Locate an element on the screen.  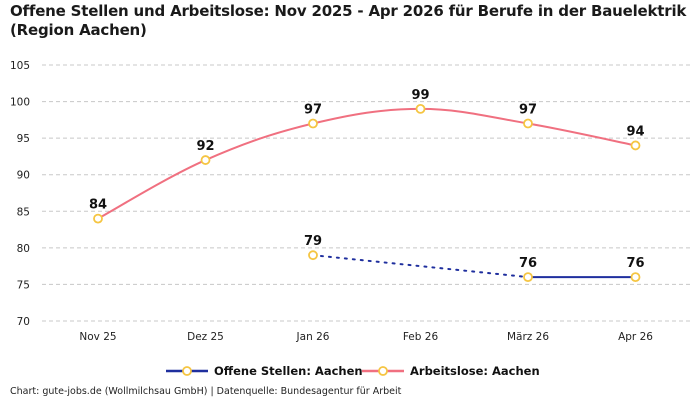
x-tick-label: Dez 25 is located at coordinates (205, 337).